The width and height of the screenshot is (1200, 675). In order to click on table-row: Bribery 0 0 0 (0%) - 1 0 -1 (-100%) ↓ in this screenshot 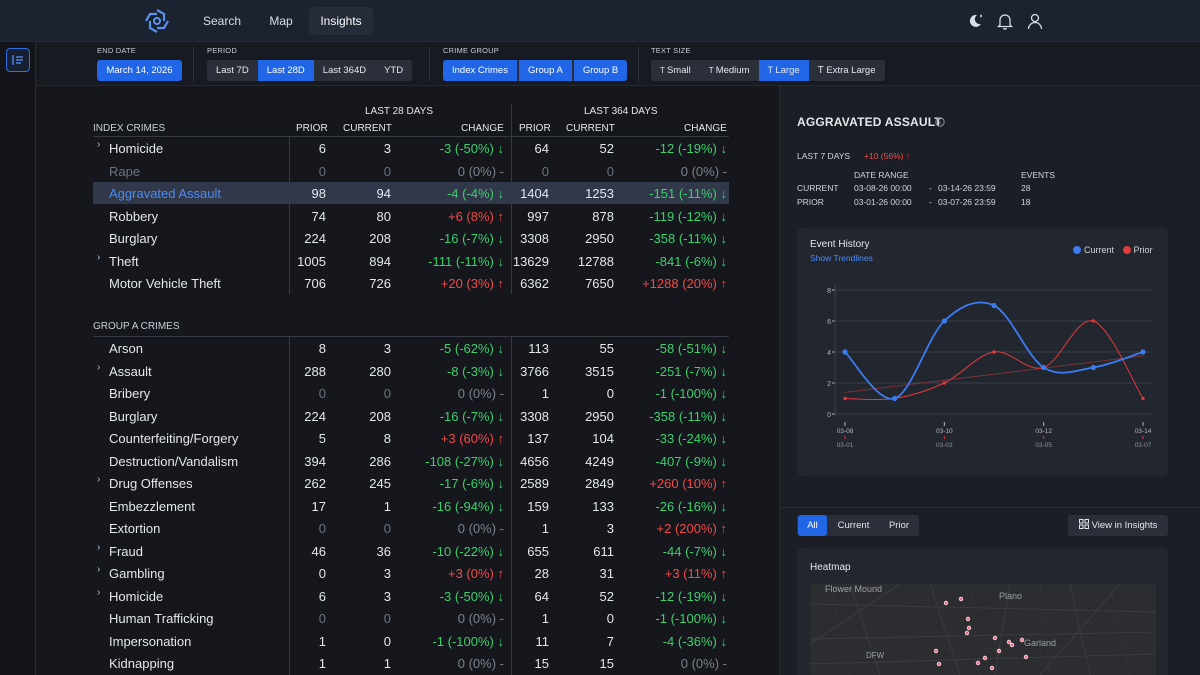, I will do `click(411, 393)`.